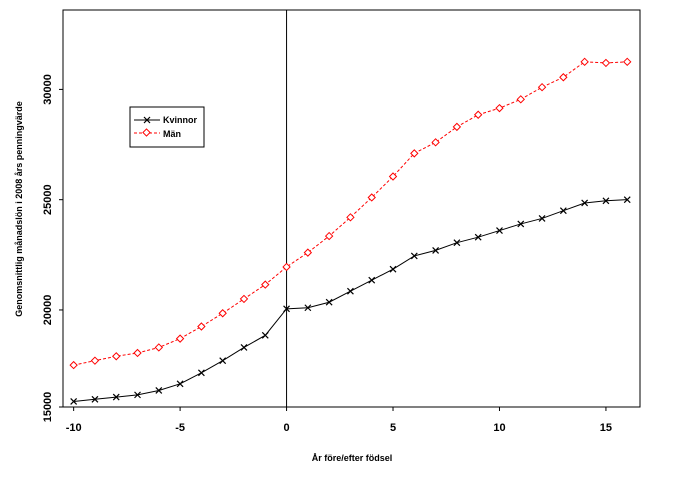 Image resolution: width=677 pixels, height=481 pixels. Describe the element at coordinates (286, 428) in the screenshot. I see `x-tick-label: 0` at that location.